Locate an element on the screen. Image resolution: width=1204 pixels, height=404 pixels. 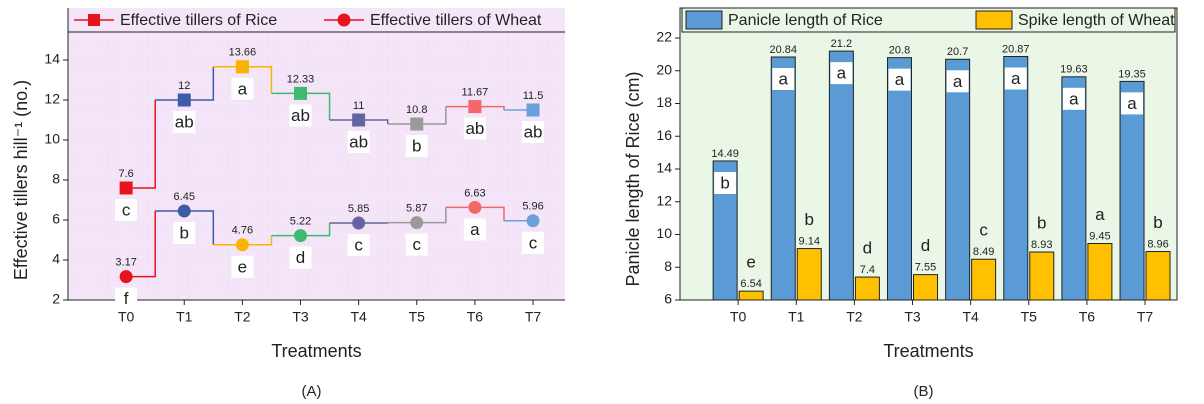
x-tick-label: T3 is located at coordinates (912, 317).